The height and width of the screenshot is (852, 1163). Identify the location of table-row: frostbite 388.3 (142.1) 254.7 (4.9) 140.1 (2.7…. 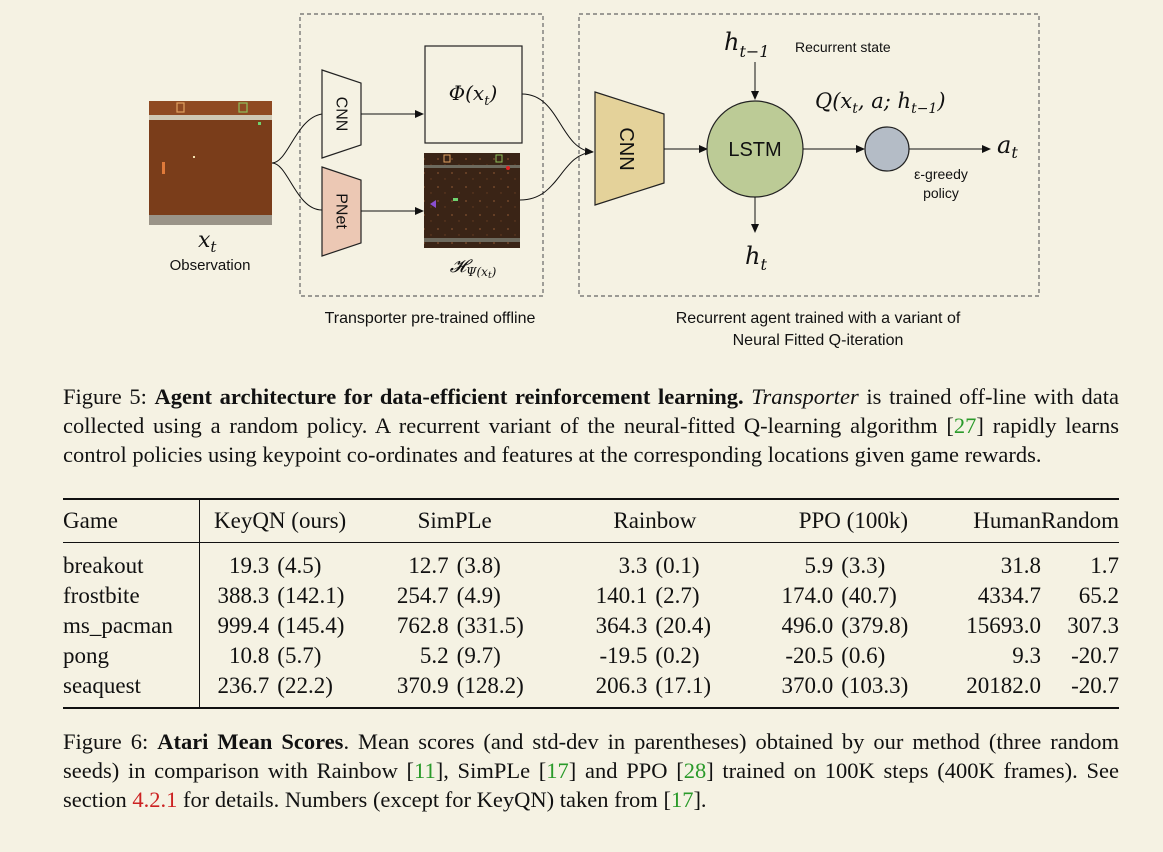
(591, 596).